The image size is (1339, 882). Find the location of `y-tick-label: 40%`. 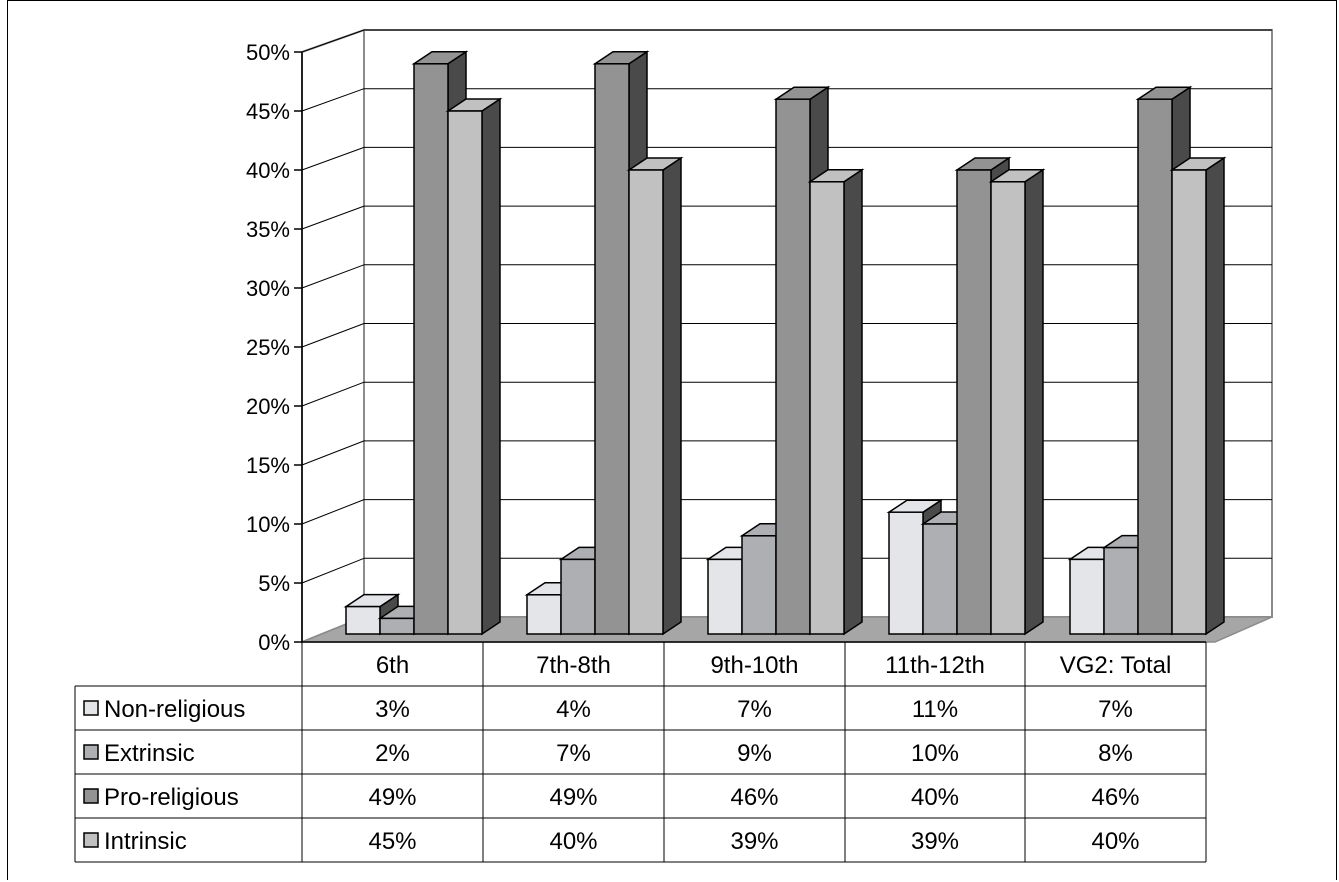

y-tick-label: 40% is located at coordinates (268, 170).